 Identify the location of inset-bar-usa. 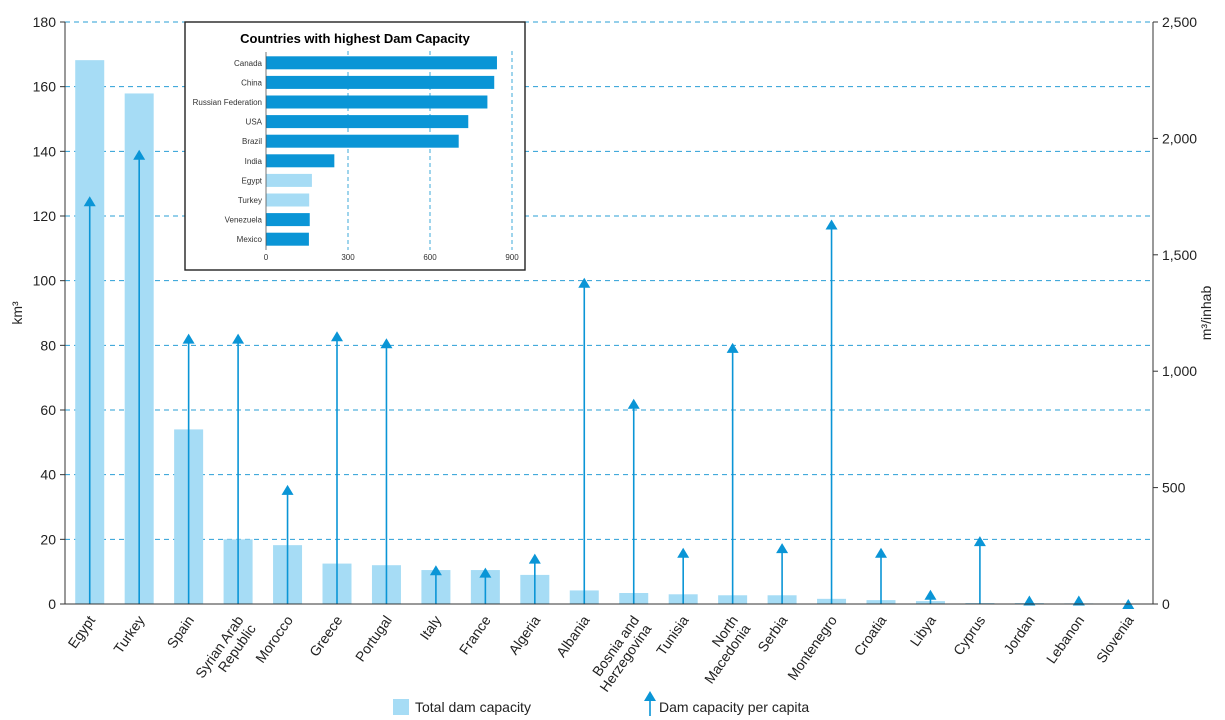
(367, 122).